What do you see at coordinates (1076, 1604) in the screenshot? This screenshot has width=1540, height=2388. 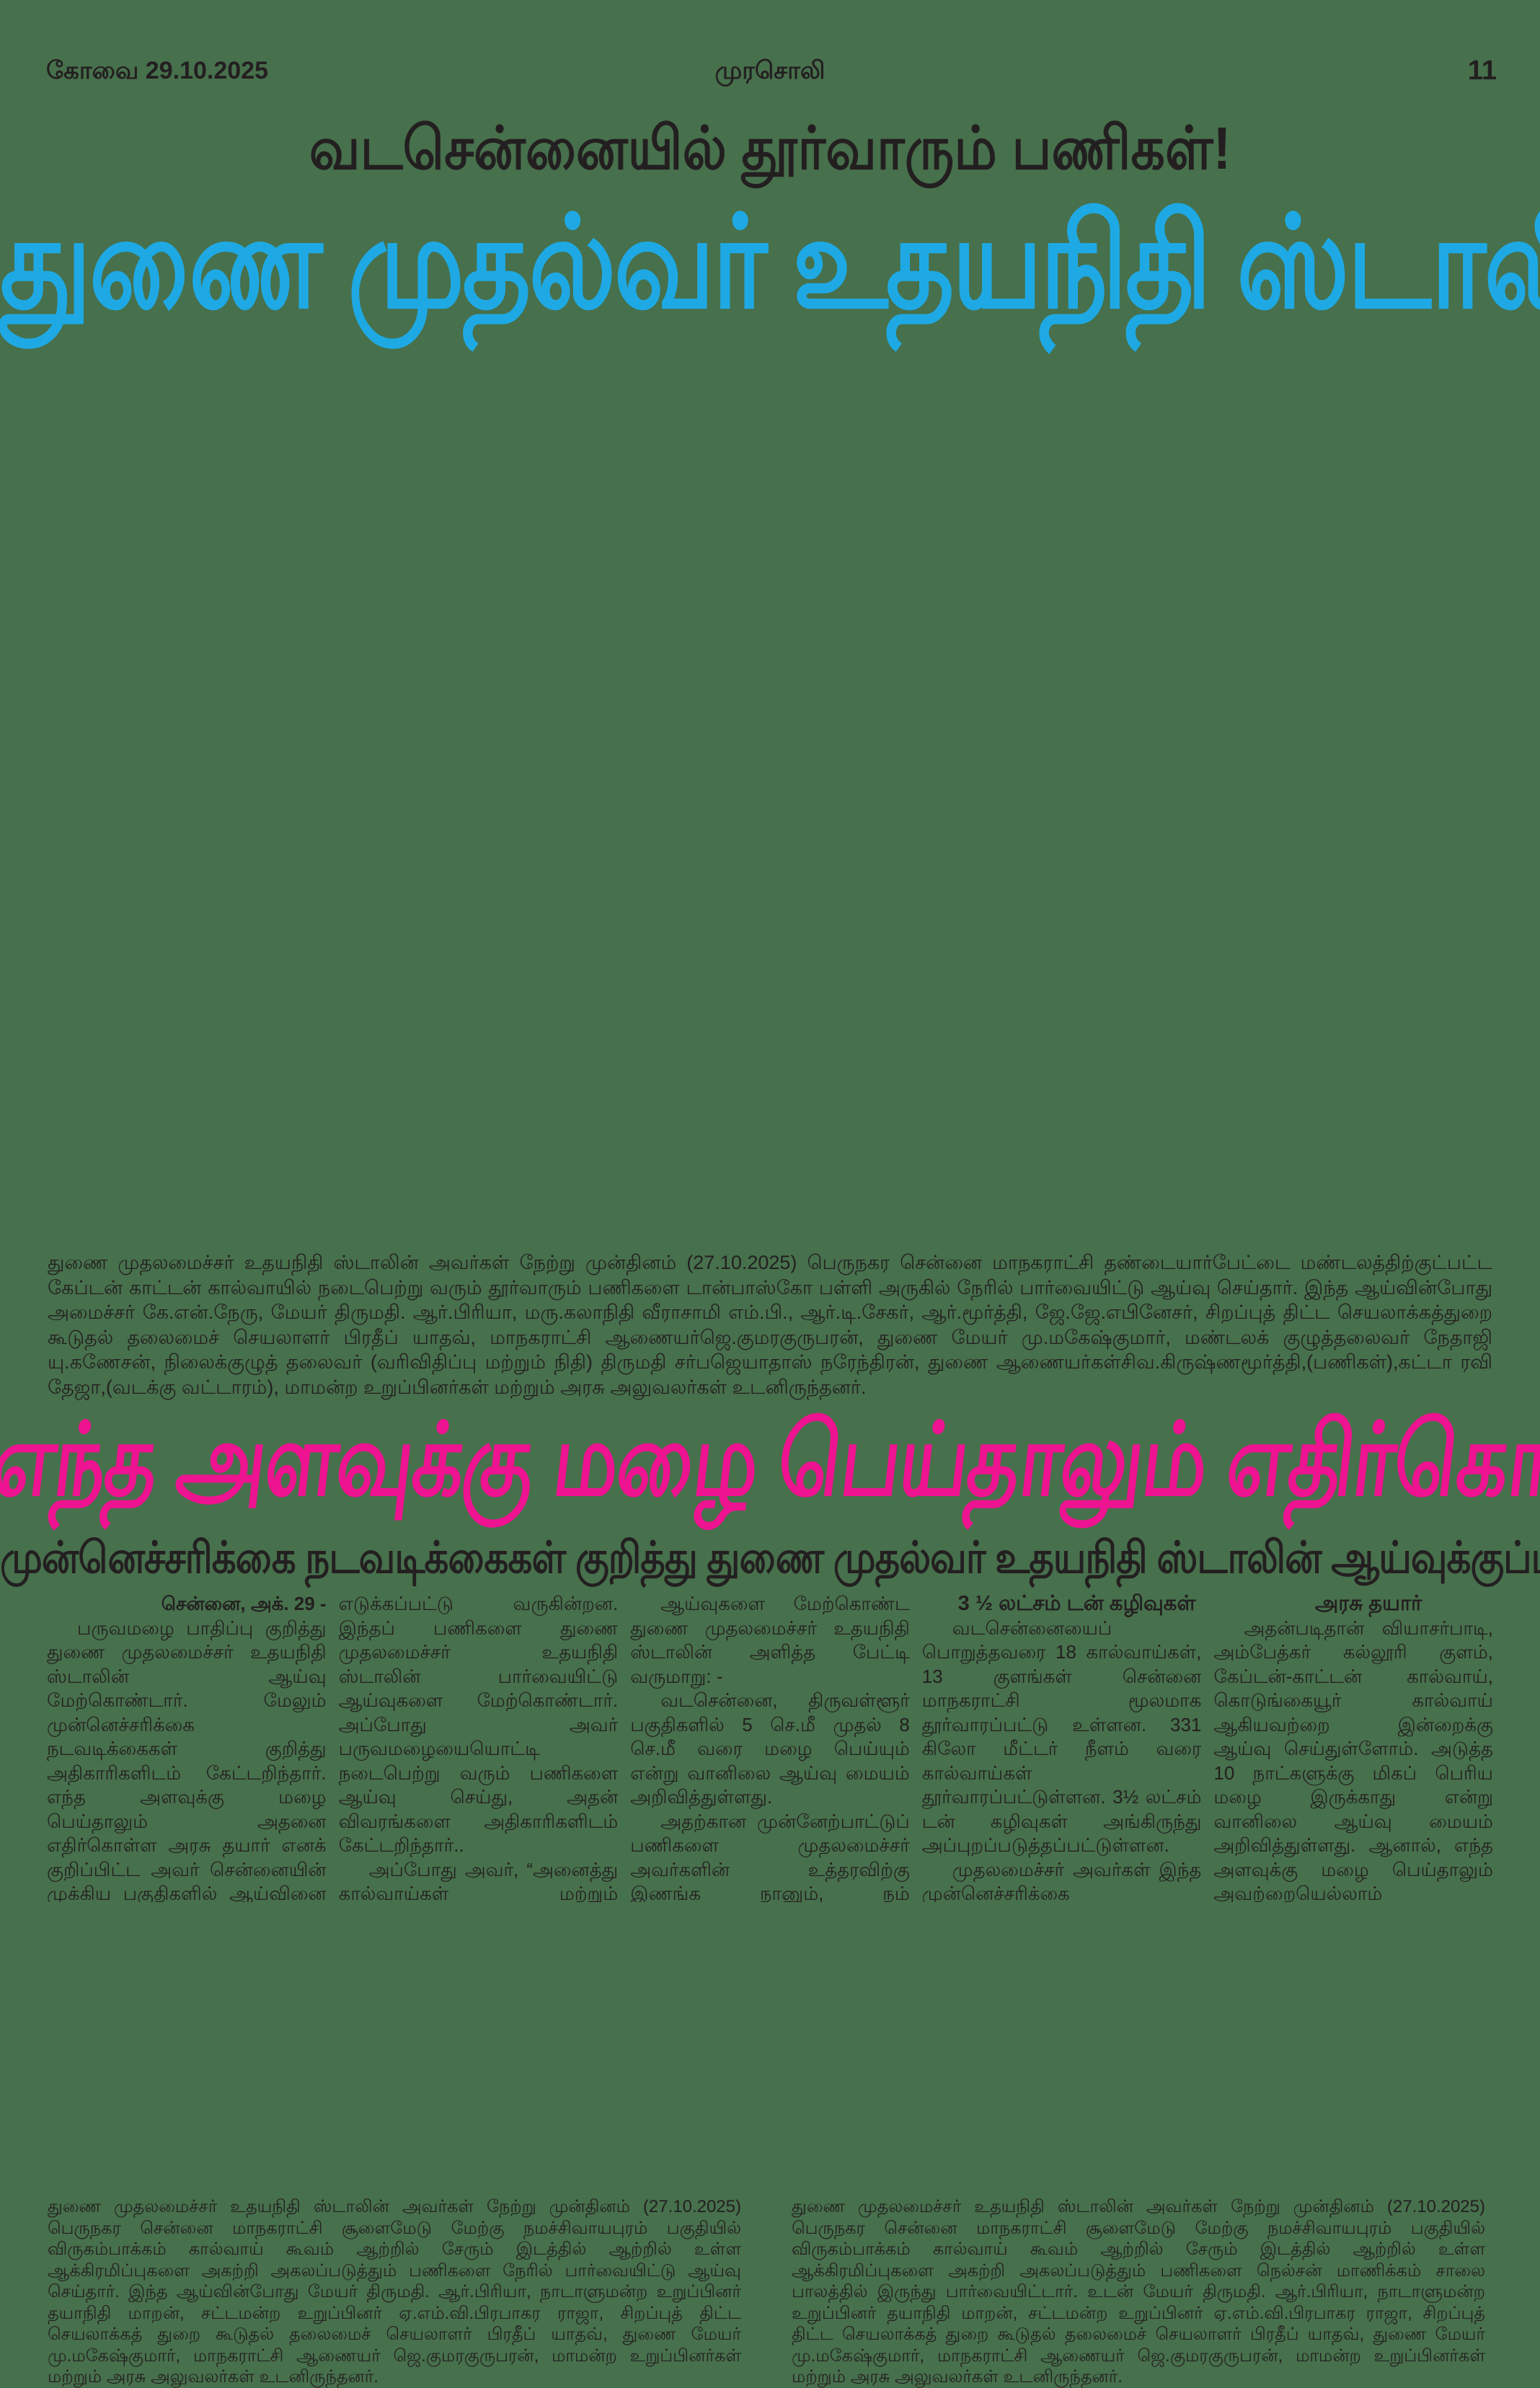 I see `column-heading: 3 ½ லட்சம் டன் கழிவுகள்` at bounding box center [1076, 1604].